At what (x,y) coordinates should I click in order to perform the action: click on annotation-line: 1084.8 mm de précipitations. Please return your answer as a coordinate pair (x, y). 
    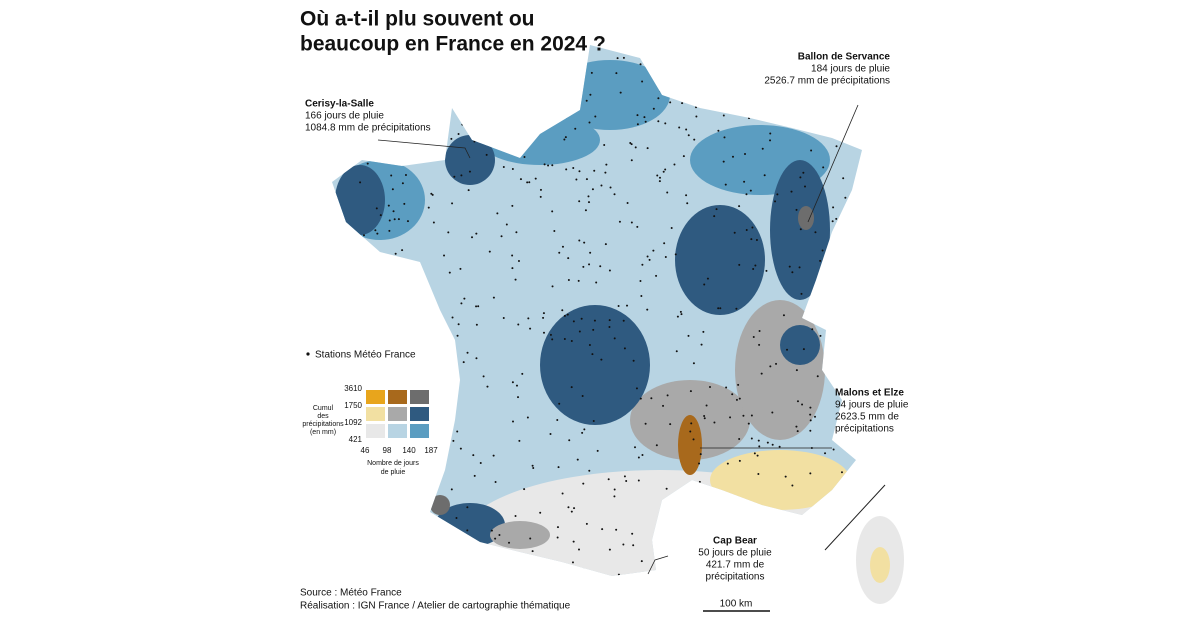
    Looking at the image, I should click on (368, 128).